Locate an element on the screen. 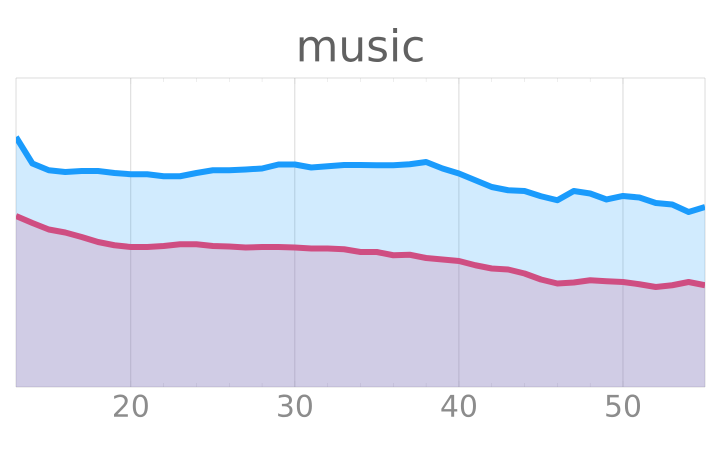 This screenshot has width=720, height=465. x-tick-label: 20 is located at coordinates (131, 406).